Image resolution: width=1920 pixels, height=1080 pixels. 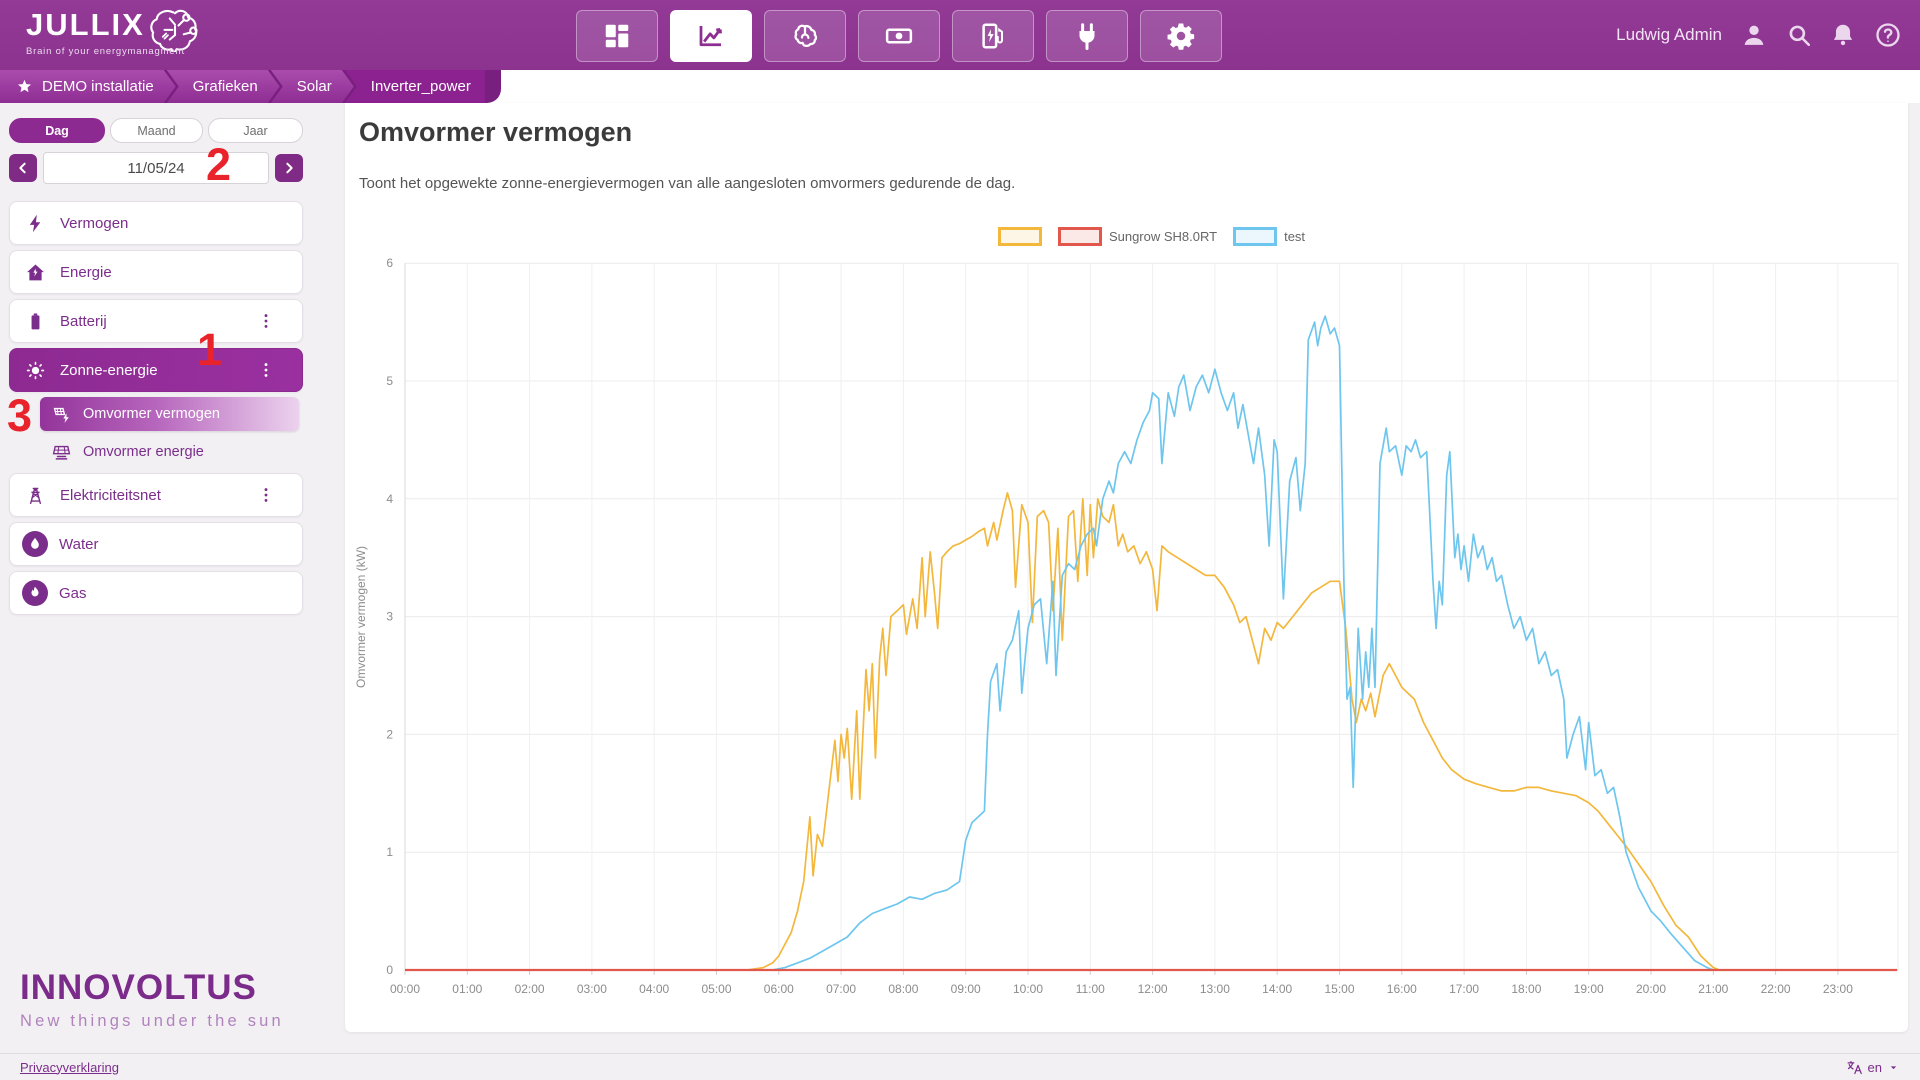 I want to click on translate-icon, so click(x=1854, y=1067).